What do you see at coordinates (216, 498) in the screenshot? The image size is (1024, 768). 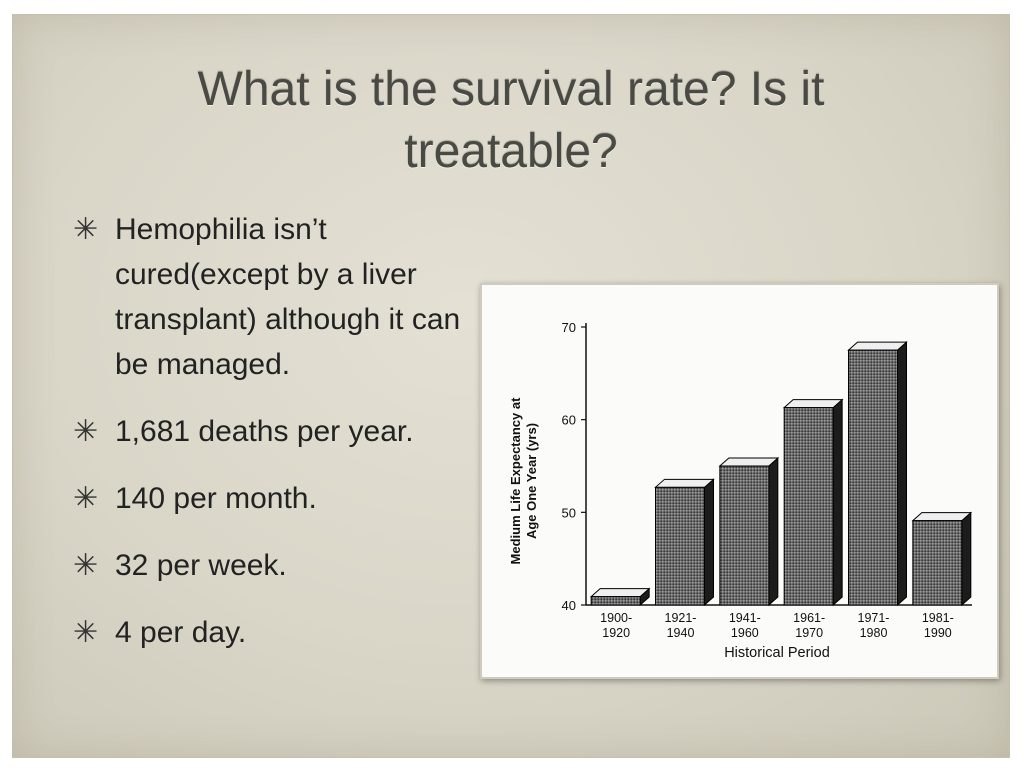 I see `bullet-text: 140 per month.` at bounding box center [216, 498].